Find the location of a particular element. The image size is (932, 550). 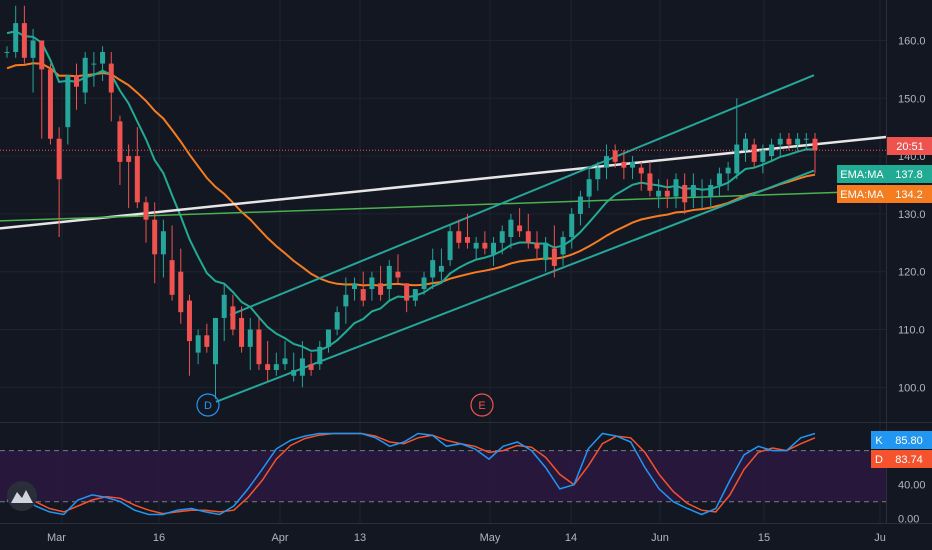

stochastic-k-line is located at coordinates (411, 474).